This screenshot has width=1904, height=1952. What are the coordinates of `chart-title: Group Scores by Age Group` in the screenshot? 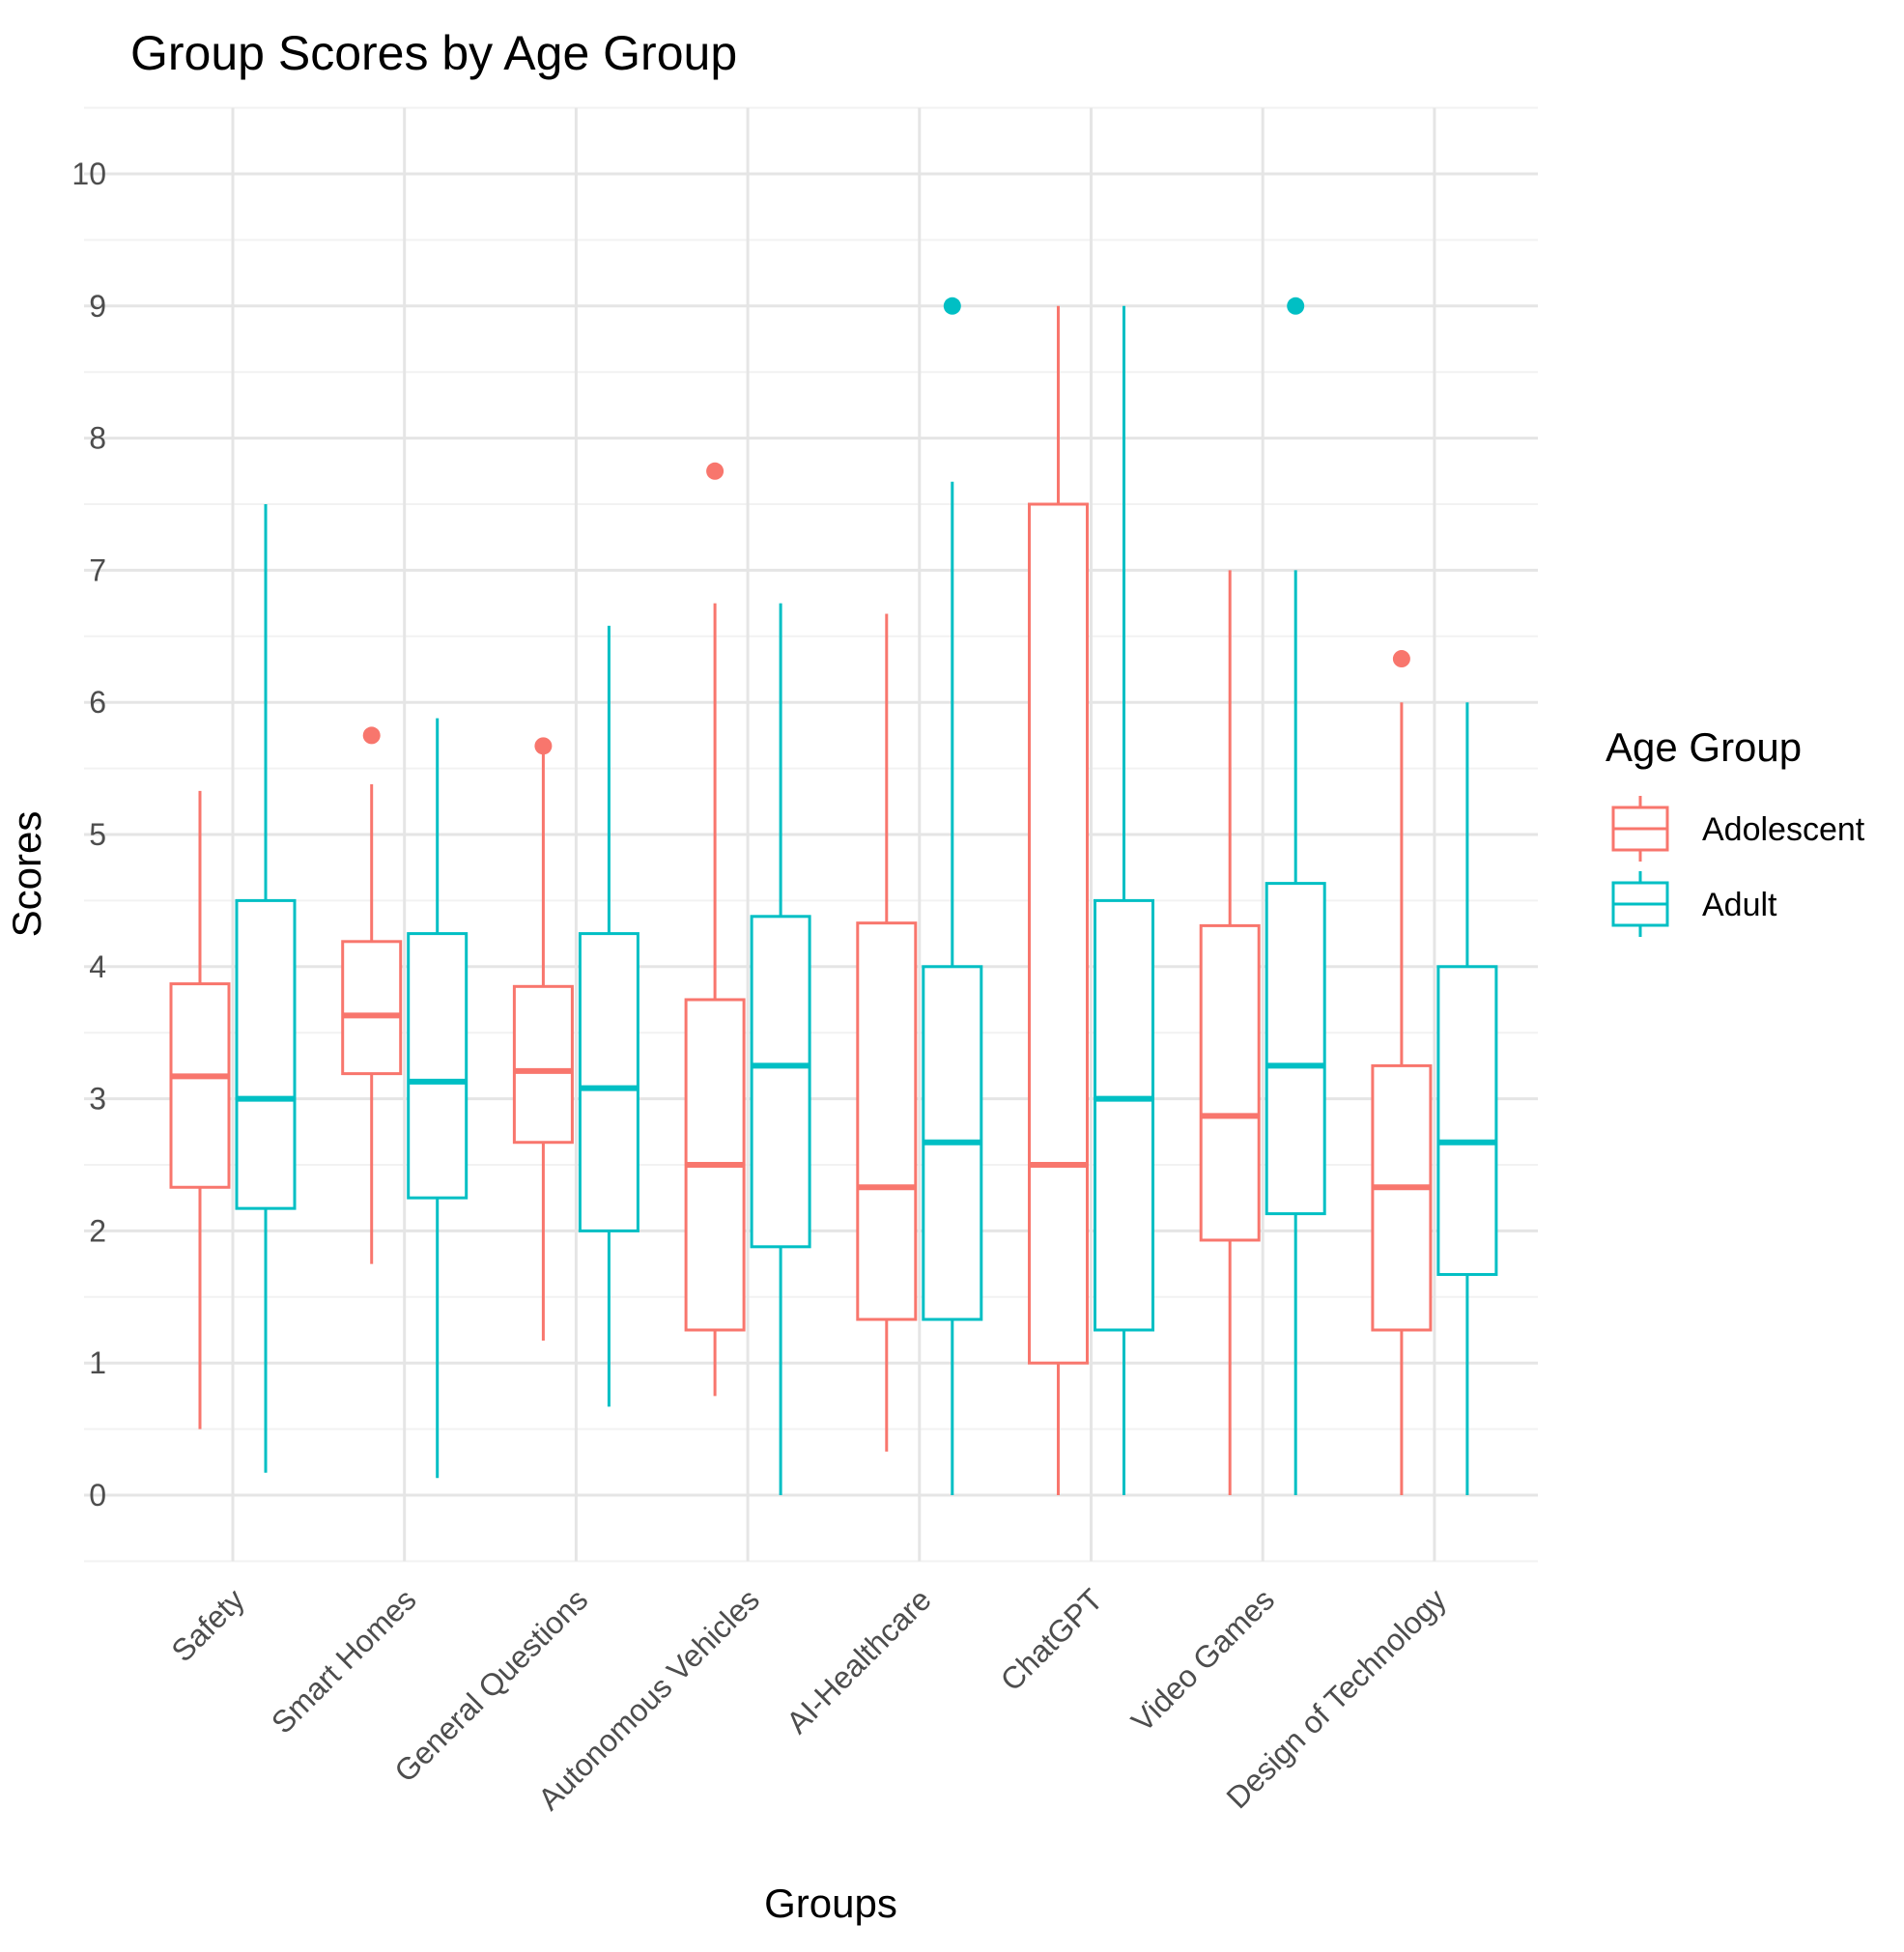 It's located at (433, 53).